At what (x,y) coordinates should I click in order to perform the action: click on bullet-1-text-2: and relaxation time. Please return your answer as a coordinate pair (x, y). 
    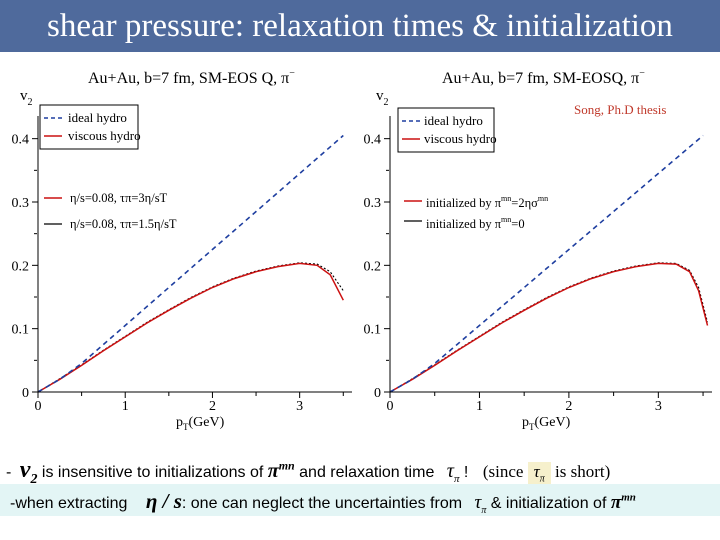
    Looking at the image, I should click on (366, 472).